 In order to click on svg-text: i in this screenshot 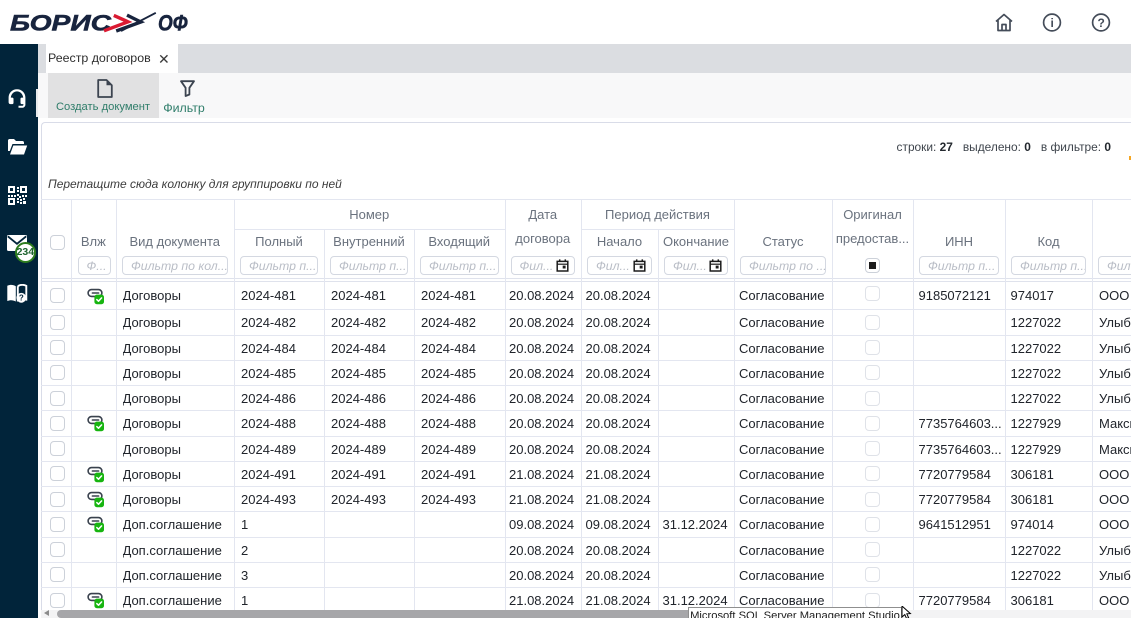, I will do `click(1052, 23)`.